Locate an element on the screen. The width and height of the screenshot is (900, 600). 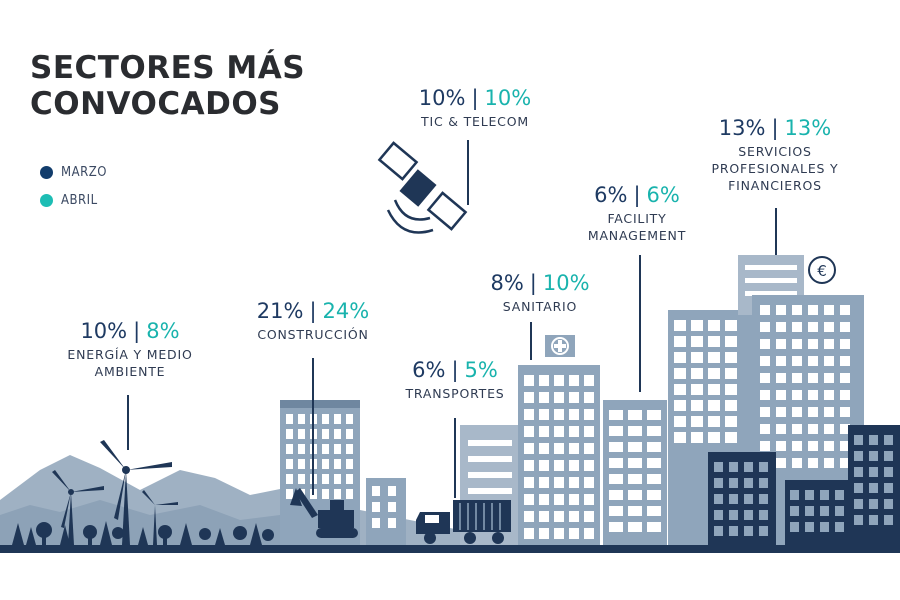
sector-label: SANITARIO is located at coordinates (539, 306).